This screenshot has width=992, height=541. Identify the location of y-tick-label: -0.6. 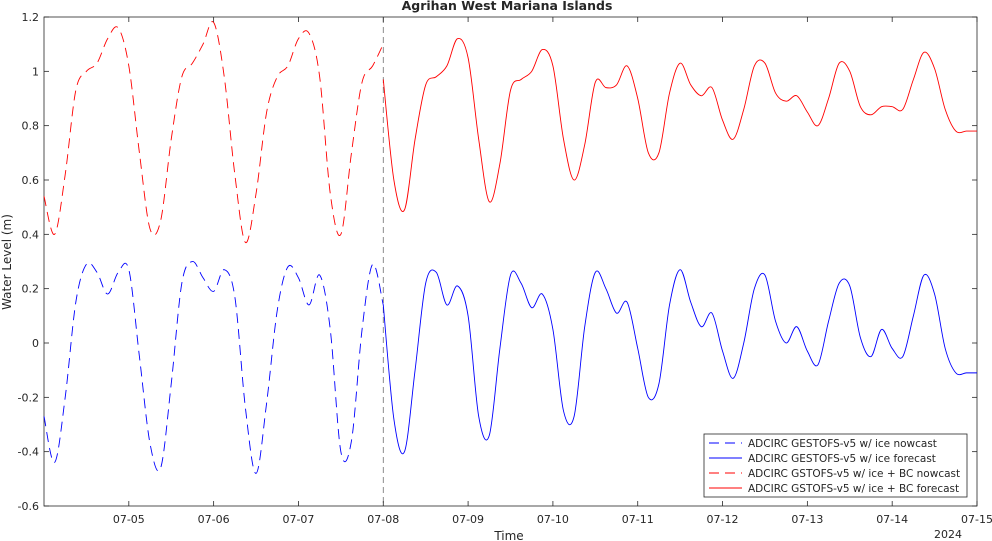
(28, 506).